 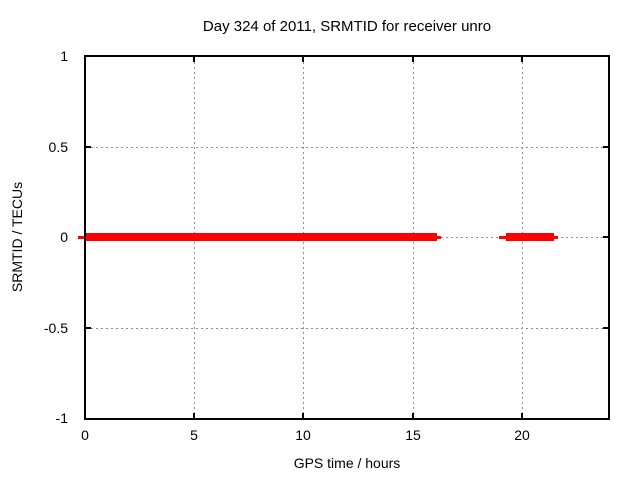 I want to click on y-tick-right--0.5, so click(x=605, y=328).